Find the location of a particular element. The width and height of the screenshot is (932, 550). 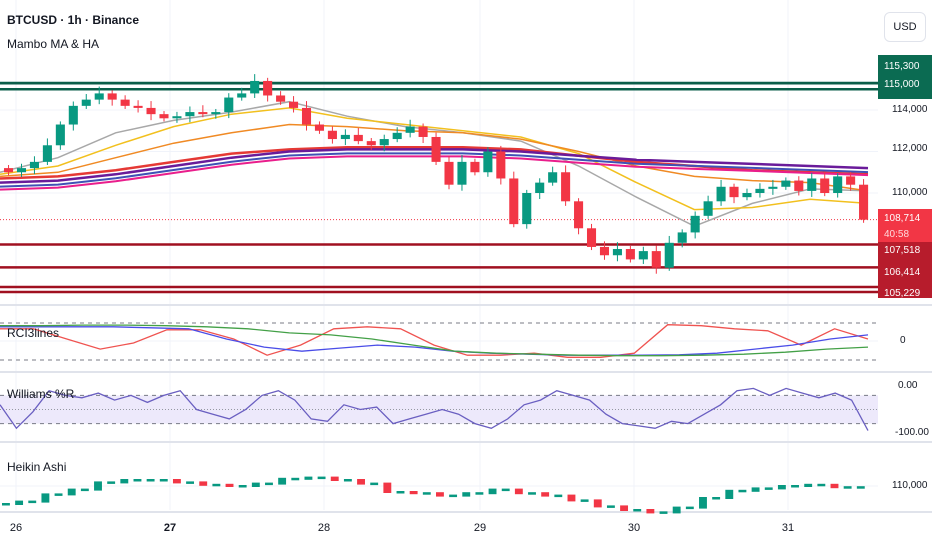

williams-line is located at coordinates (434, 409).